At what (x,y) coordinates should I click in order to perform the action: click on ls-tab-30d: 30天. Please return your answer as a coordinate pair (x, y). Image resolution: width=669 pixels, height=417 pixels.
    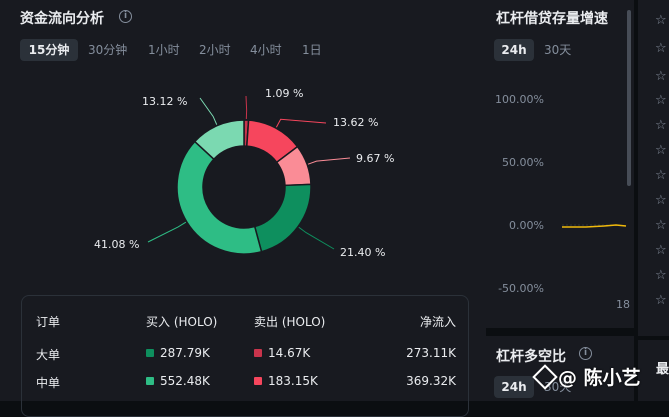
    Looking at the image, I should click on (558, 387).